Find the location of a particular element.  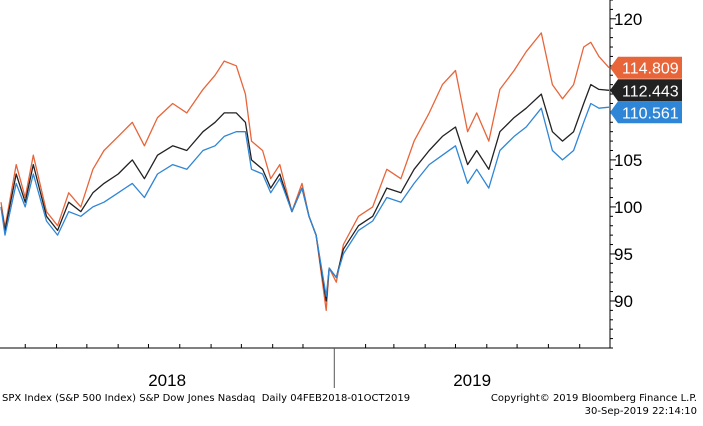

y-tick-label: 105 is located at coordinates (628, 160).